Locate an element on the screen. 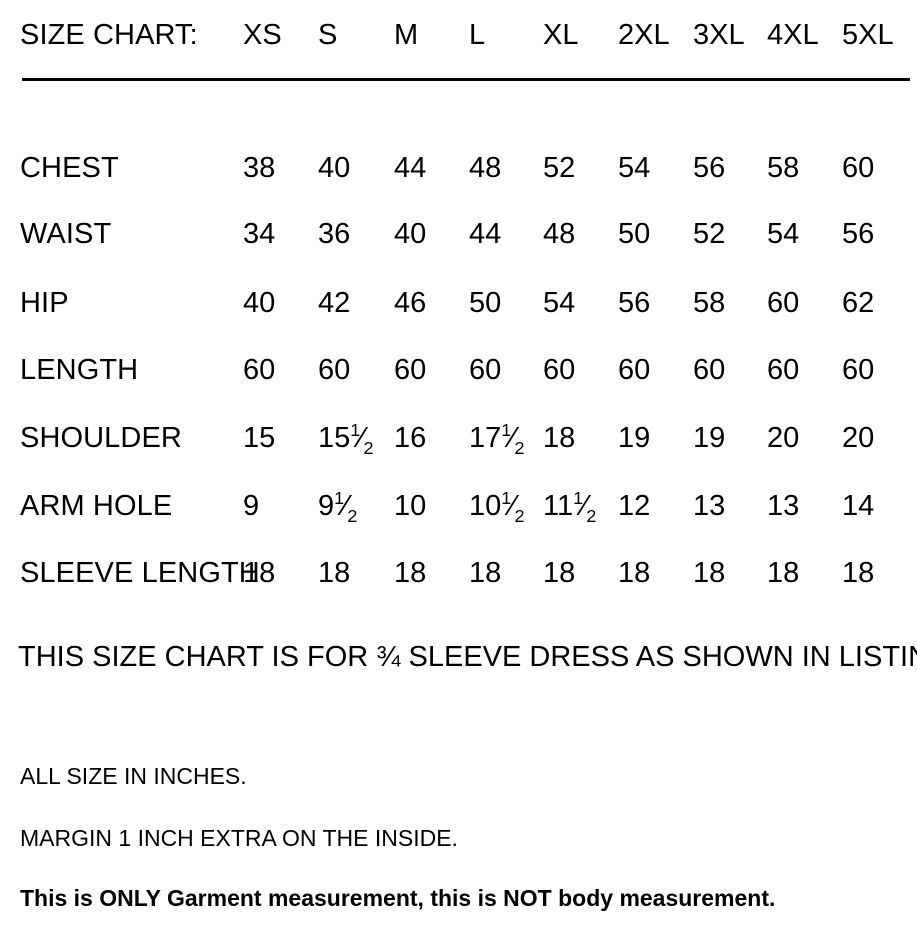 This screenshot has height=925, width=917. cell-arm-hole-s: 91⁄2 is located at coordinates (338, 507).